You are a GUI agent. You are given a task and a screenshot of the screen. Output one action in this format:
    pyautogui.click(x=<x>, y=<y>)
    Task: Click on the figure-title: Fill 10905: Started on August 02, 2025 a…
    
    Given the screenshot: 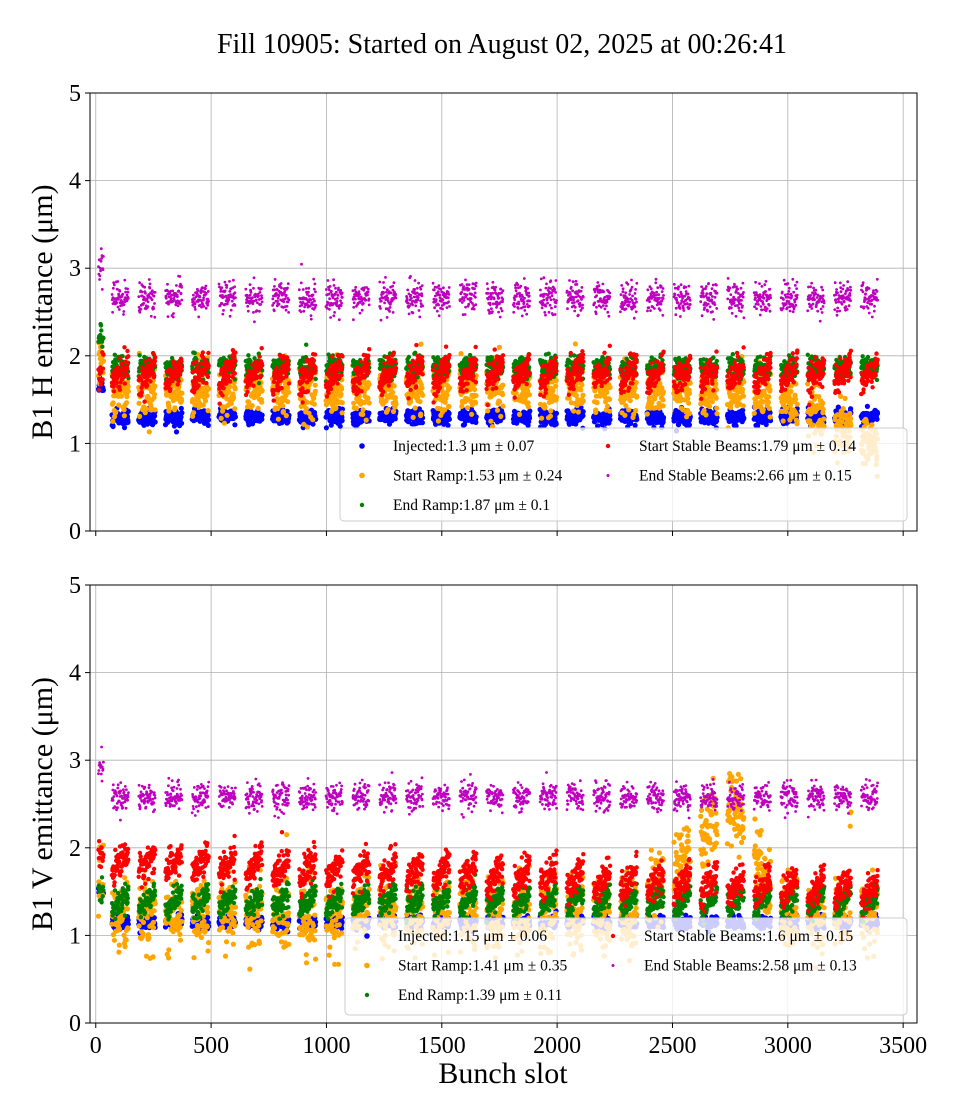 What is the action you would take?
    pyautogui.click(x=502, y=44)
    